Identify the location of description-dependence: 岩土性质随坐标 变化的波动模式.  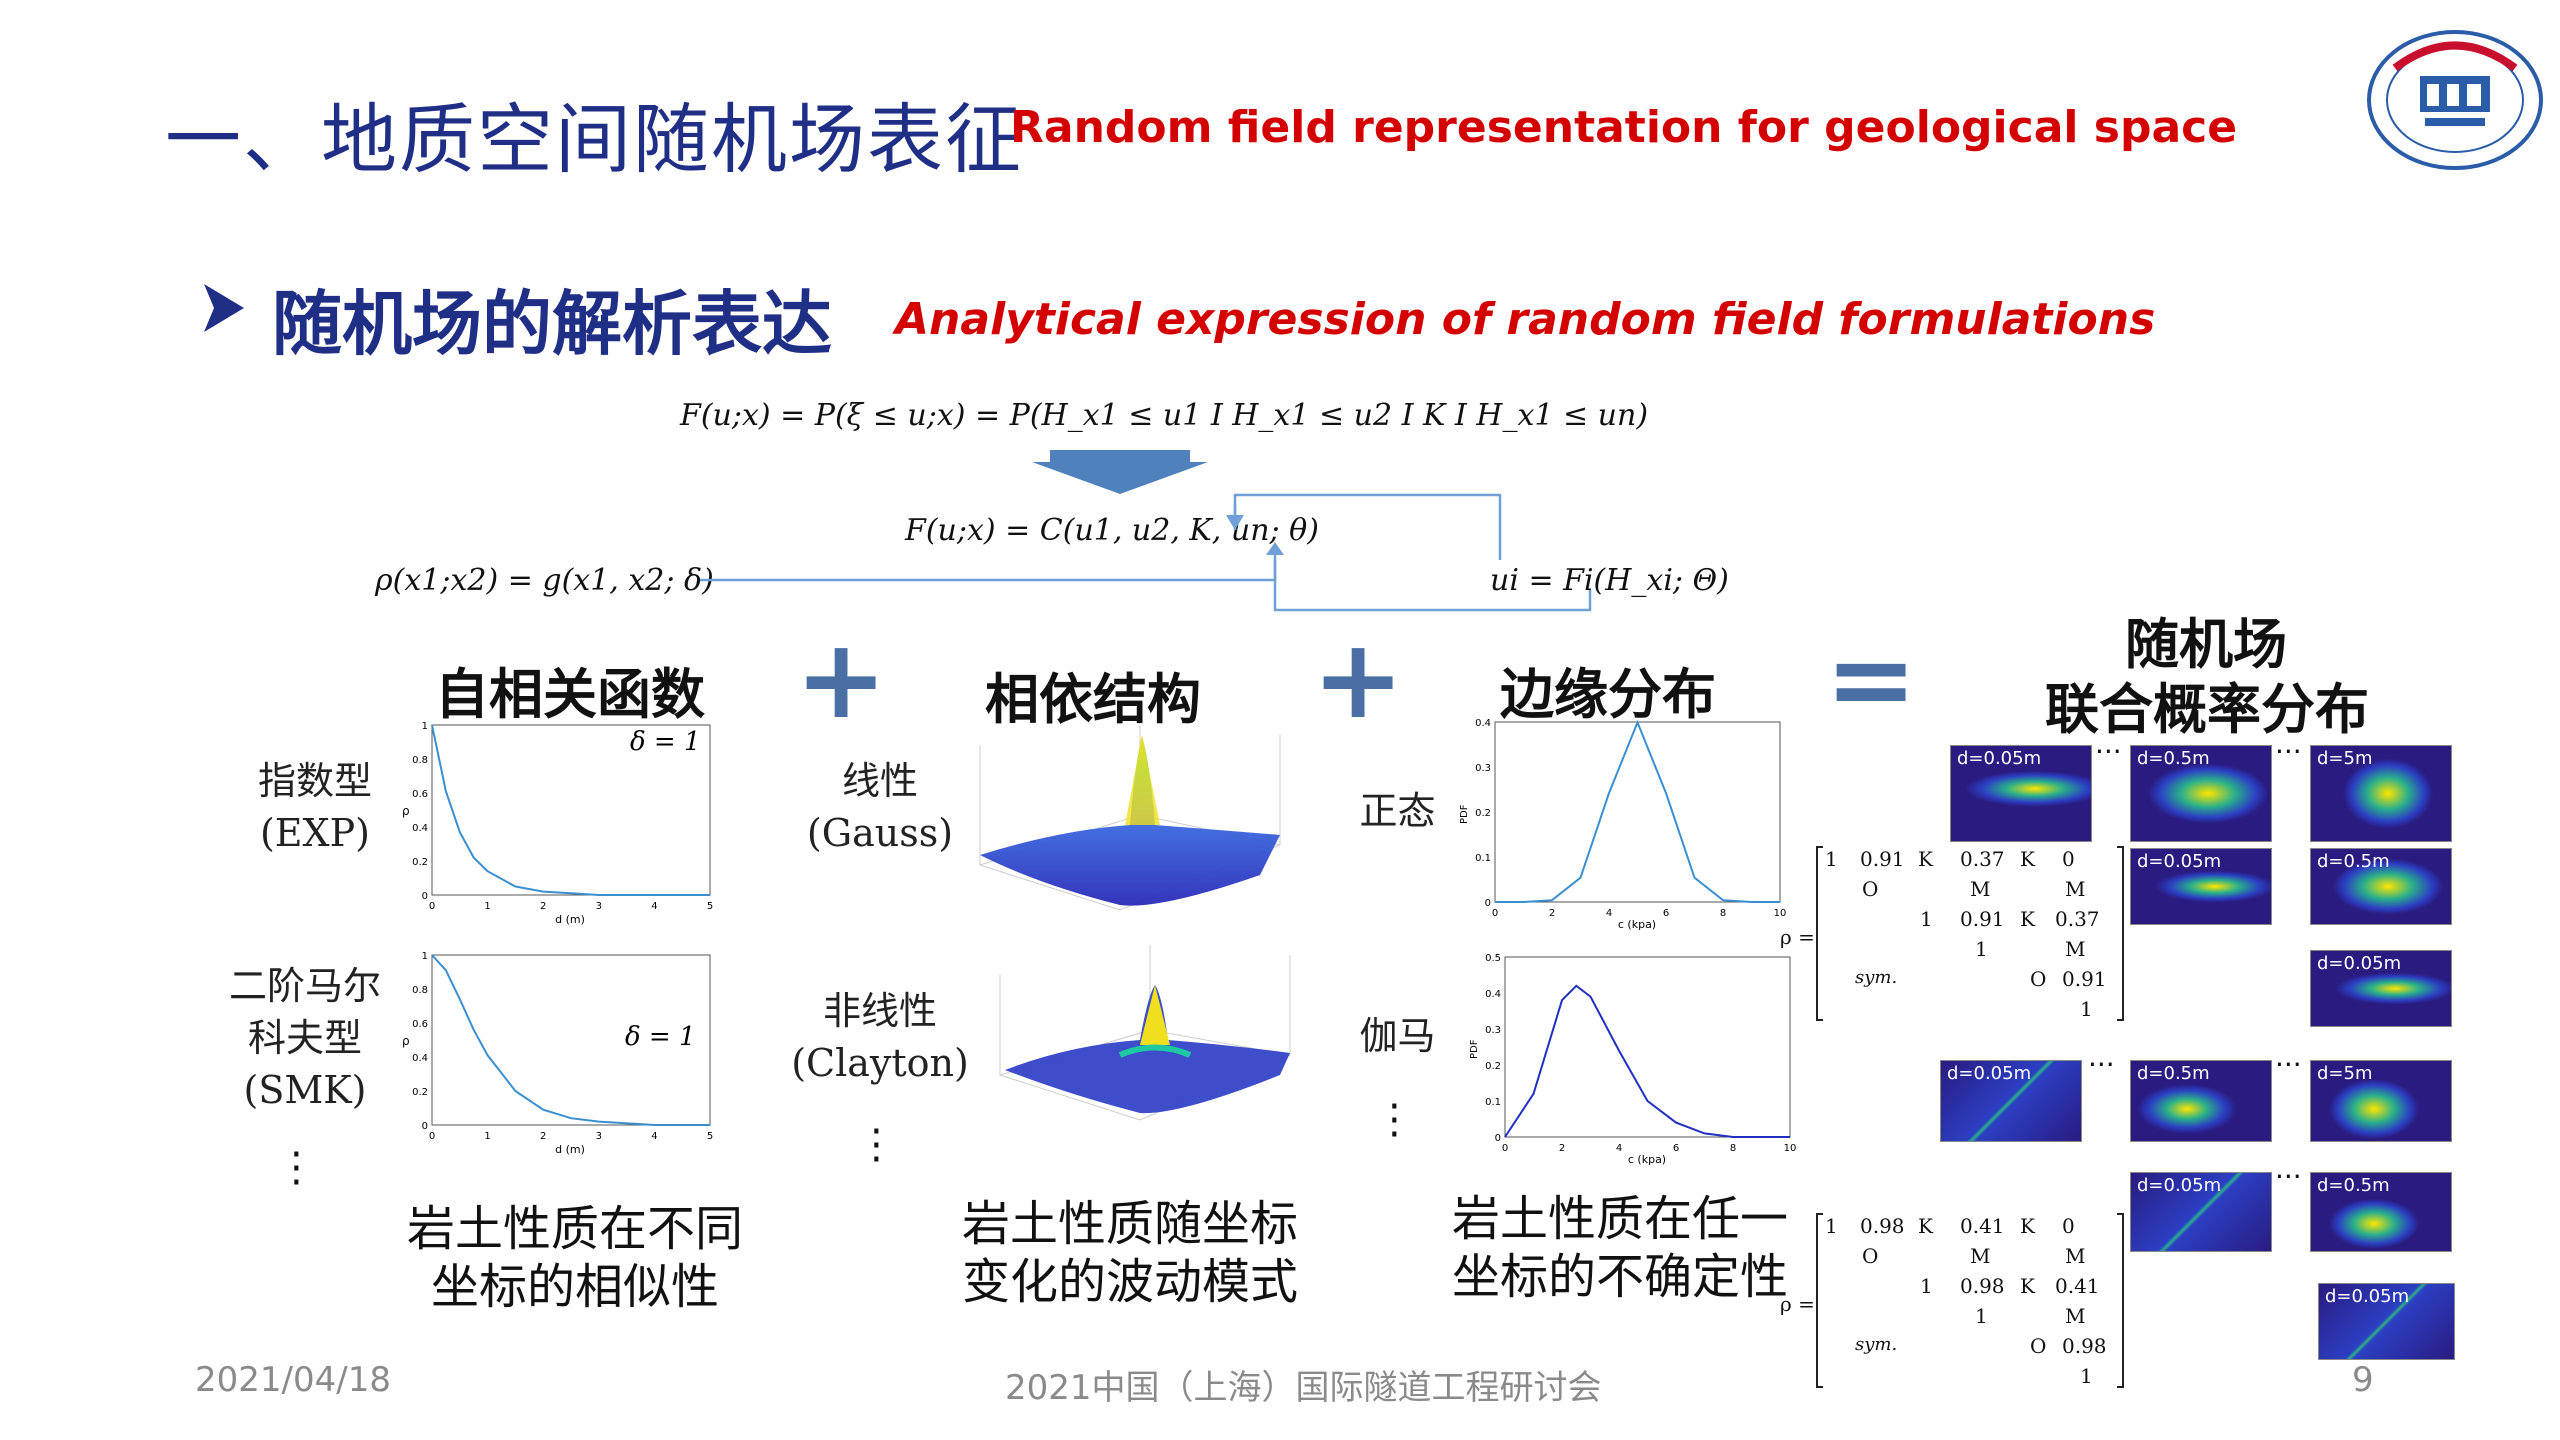
(1129, 1253).